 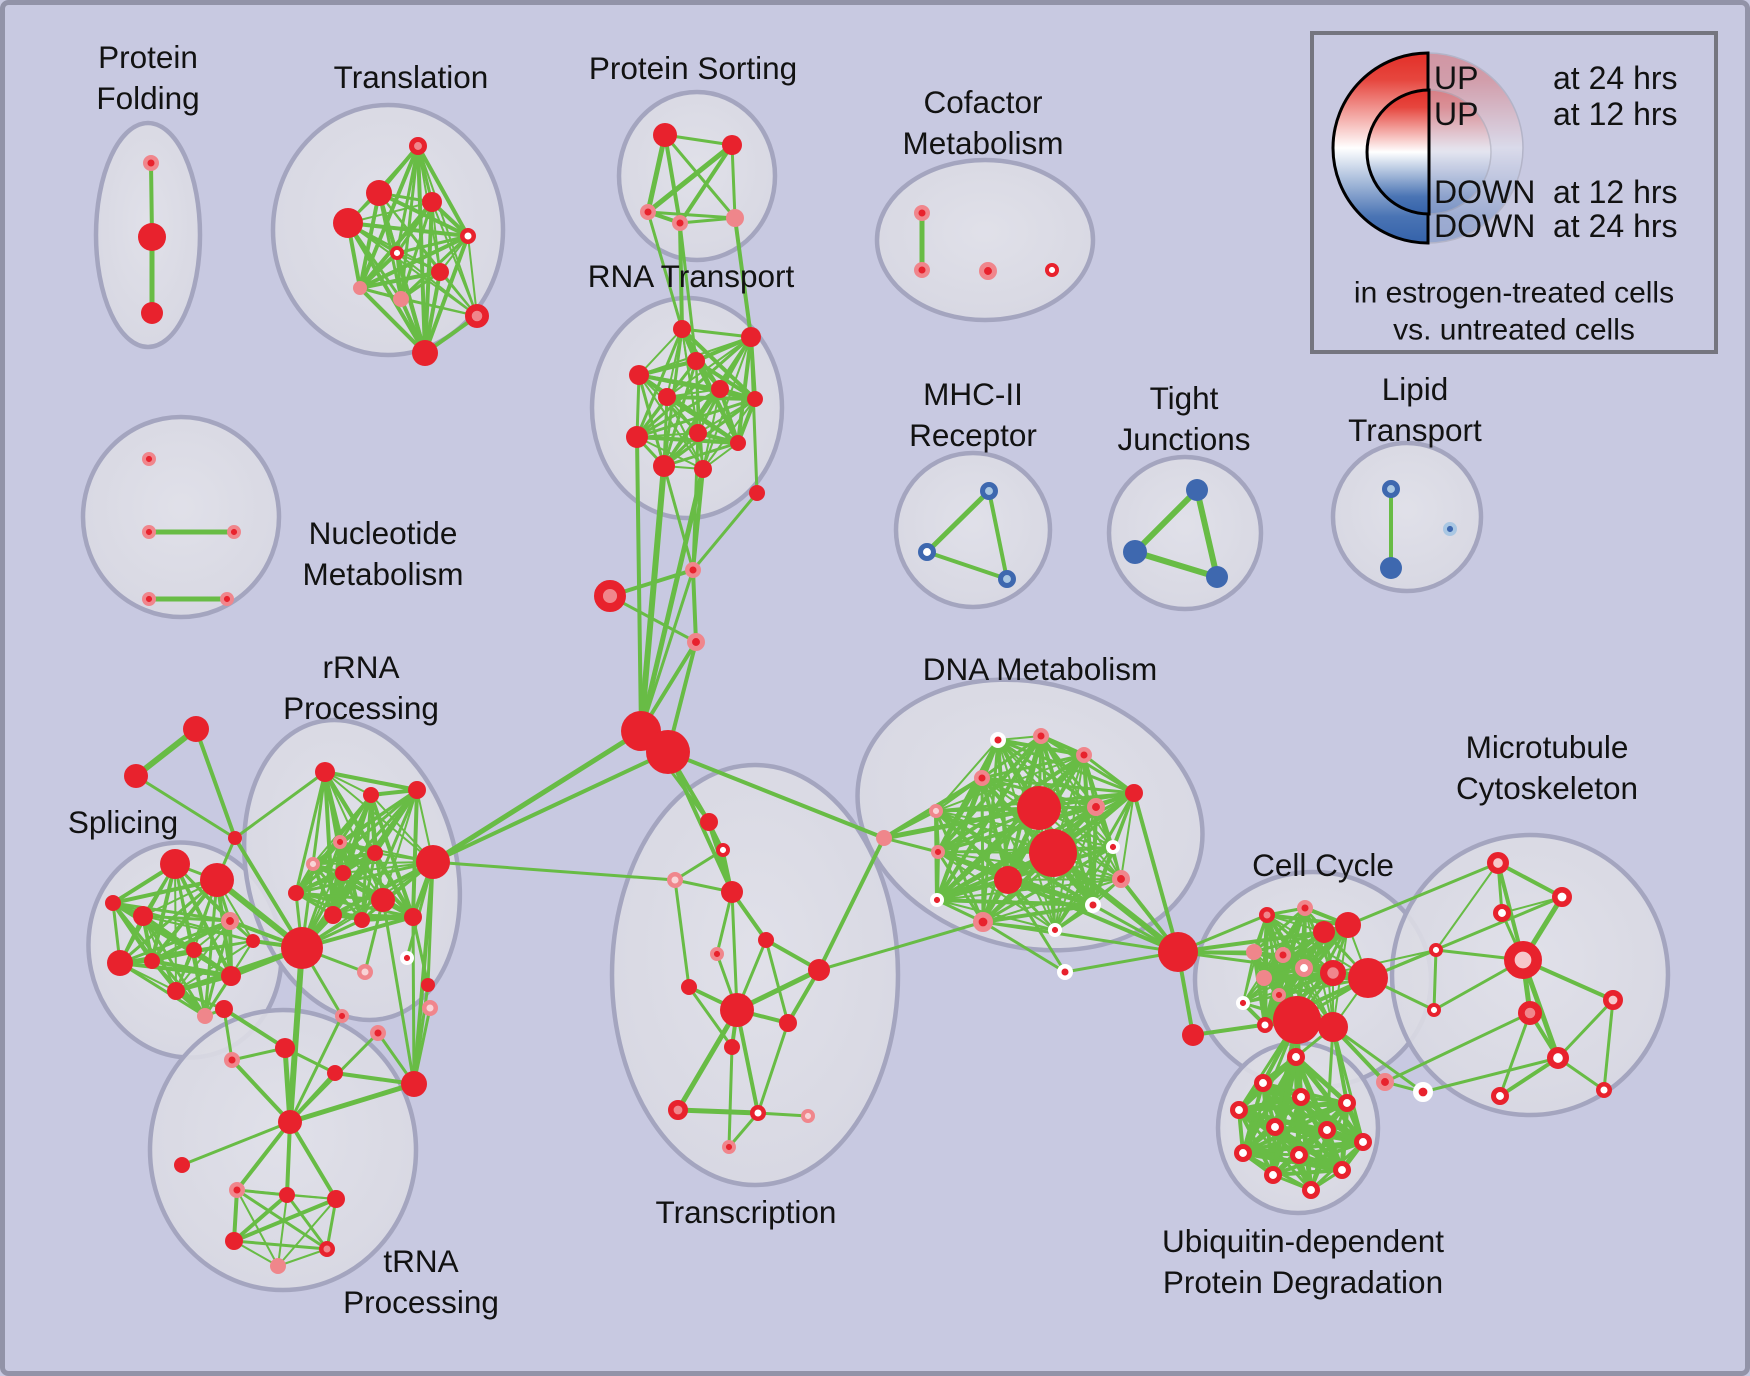 I want to click on cluster-label-cell-cycle: Cell Cycle, so click(x=1323, y=865).